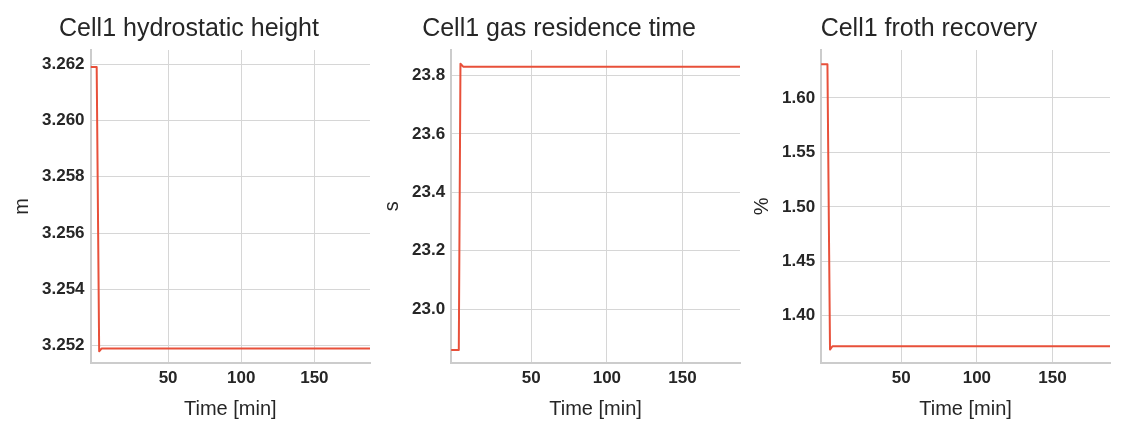 The width and height of the screenshot is (1126, 435). Describe the element at coordinates (20, 206) in the screenshot. I see `y-axis-title: m` at that location.